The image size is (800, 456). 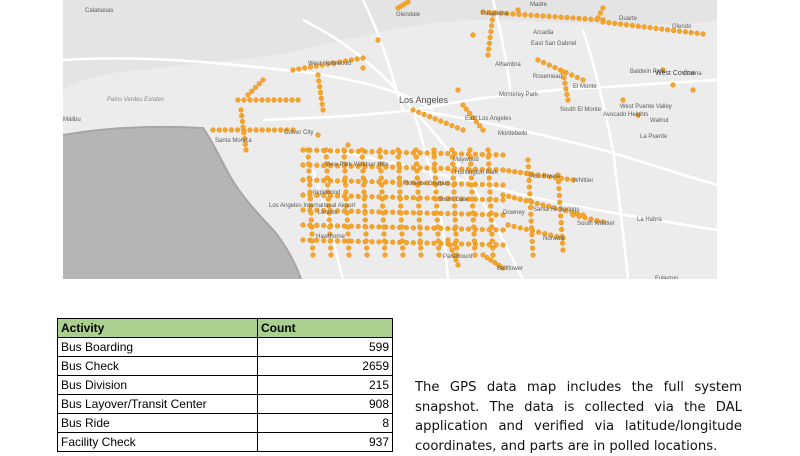 What do you see at coordinates (583, 181) in the screenshot?
I see `map-place-label: Whittier` at bounding box center [583, 181].